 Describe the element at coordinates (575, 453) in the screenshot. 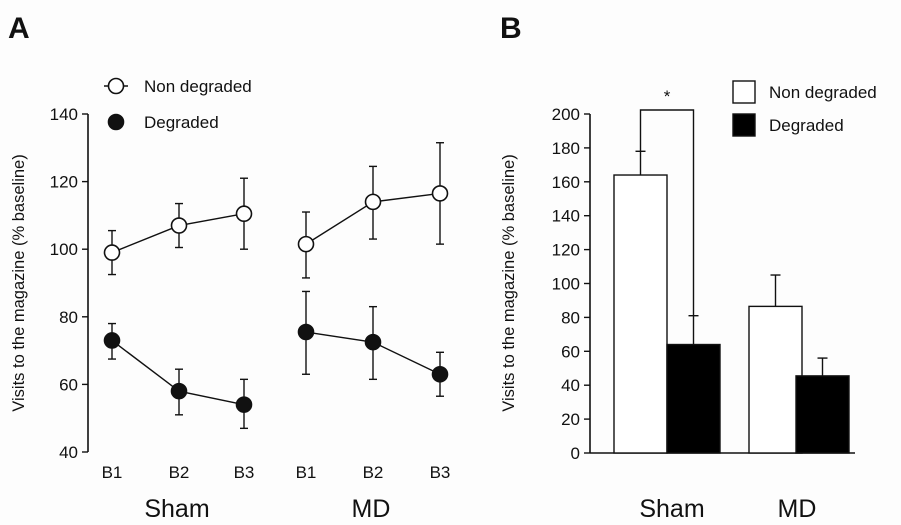

I see `y-tick-label: 0` at that location.